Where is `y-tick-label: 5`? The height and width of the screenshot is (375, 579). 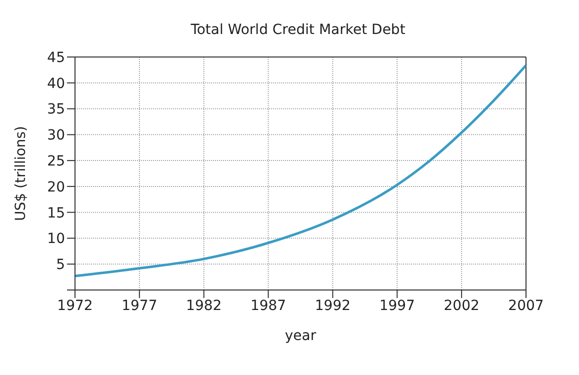 y-tick-label: 5 is located at coordinates (60, 265).